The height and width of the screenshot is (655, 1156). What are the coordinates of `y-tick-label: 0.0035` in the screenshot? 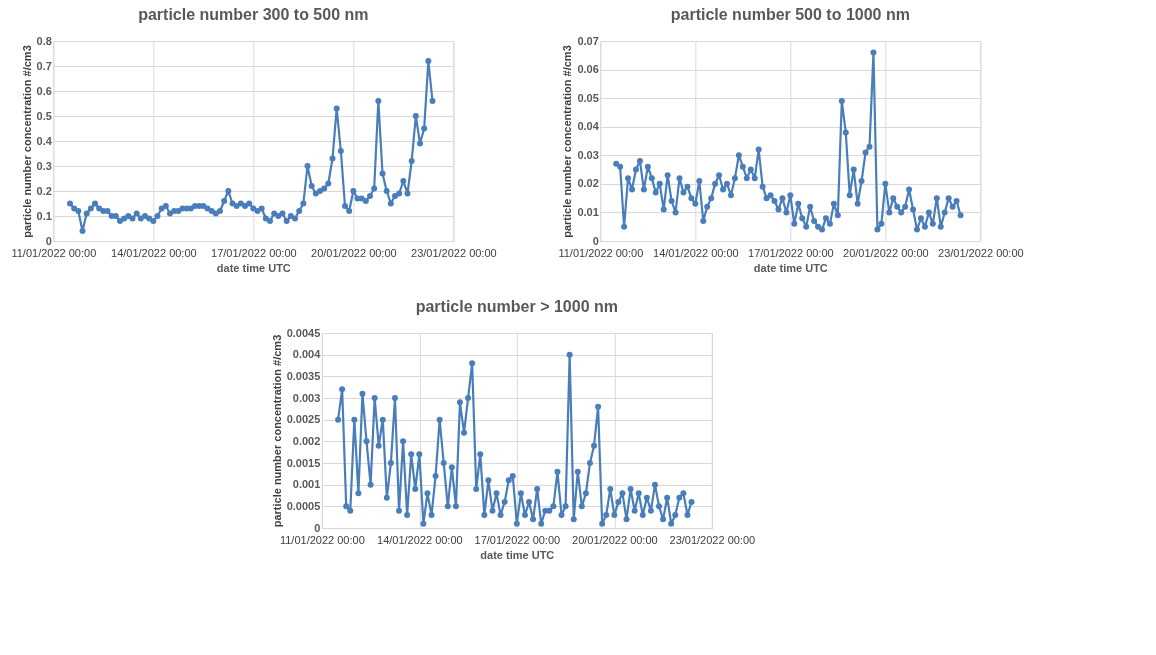 It's located at (303, 375).